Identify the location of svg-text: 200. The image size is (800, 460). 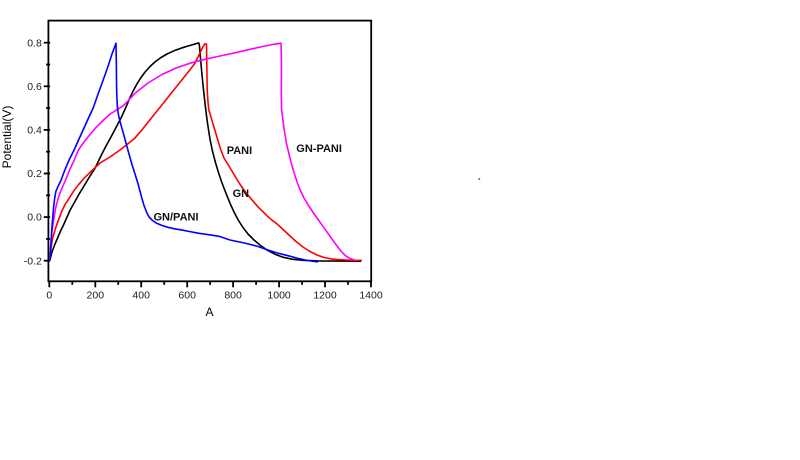
(96, 295).